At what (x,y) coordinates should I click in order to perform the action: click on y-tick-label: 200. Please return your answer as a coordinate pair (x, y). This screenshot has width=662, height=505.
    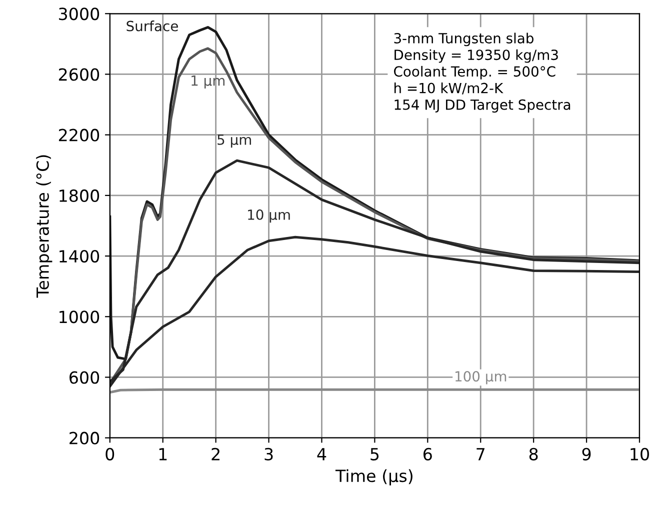
    Looking at the image, I should click on (85, 438).